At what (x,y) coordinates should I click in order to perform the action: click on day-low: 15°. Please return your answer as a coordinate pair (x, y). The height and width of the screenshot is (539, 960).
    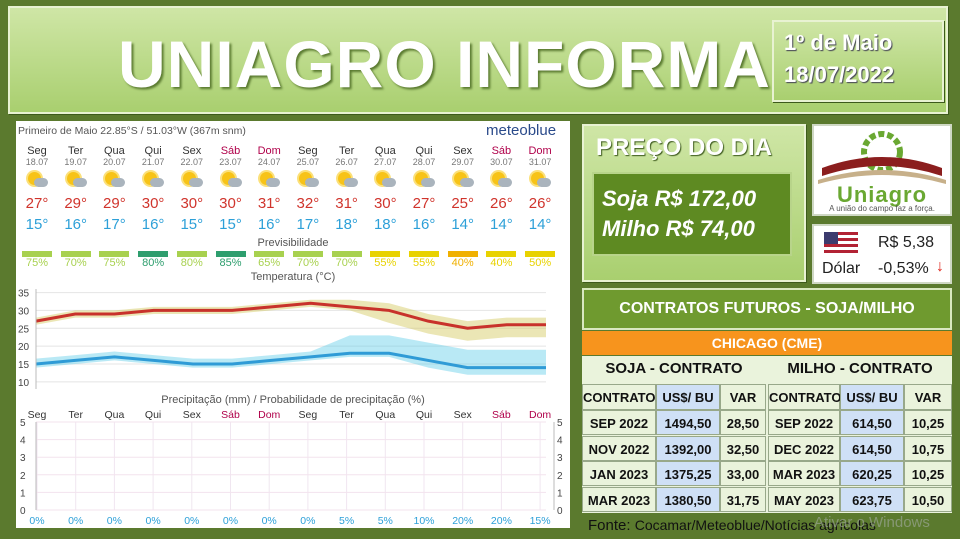
    Looking at the image, I should click on (37, 224).